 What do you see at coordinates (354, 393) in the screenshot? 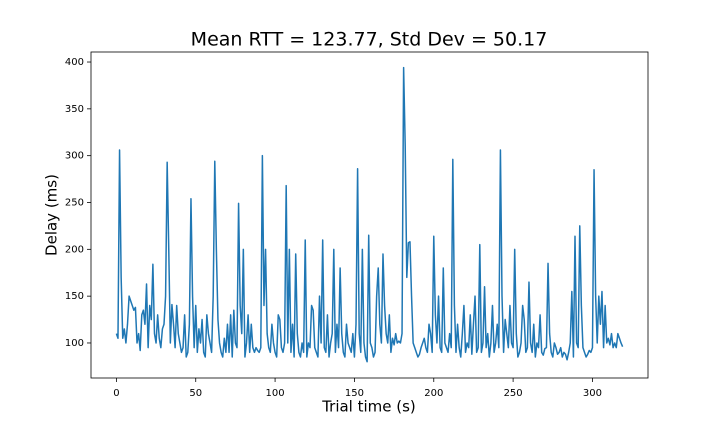
I see `x-tick-label: 150` at bounding box center [354, 393].